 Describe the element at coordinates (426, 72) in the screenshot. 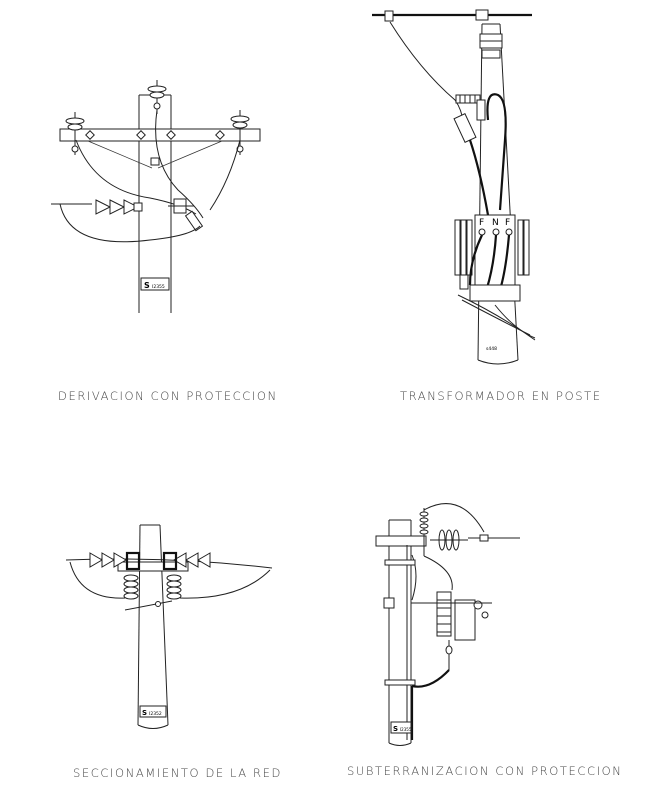

I see `drop-wire` at that location.